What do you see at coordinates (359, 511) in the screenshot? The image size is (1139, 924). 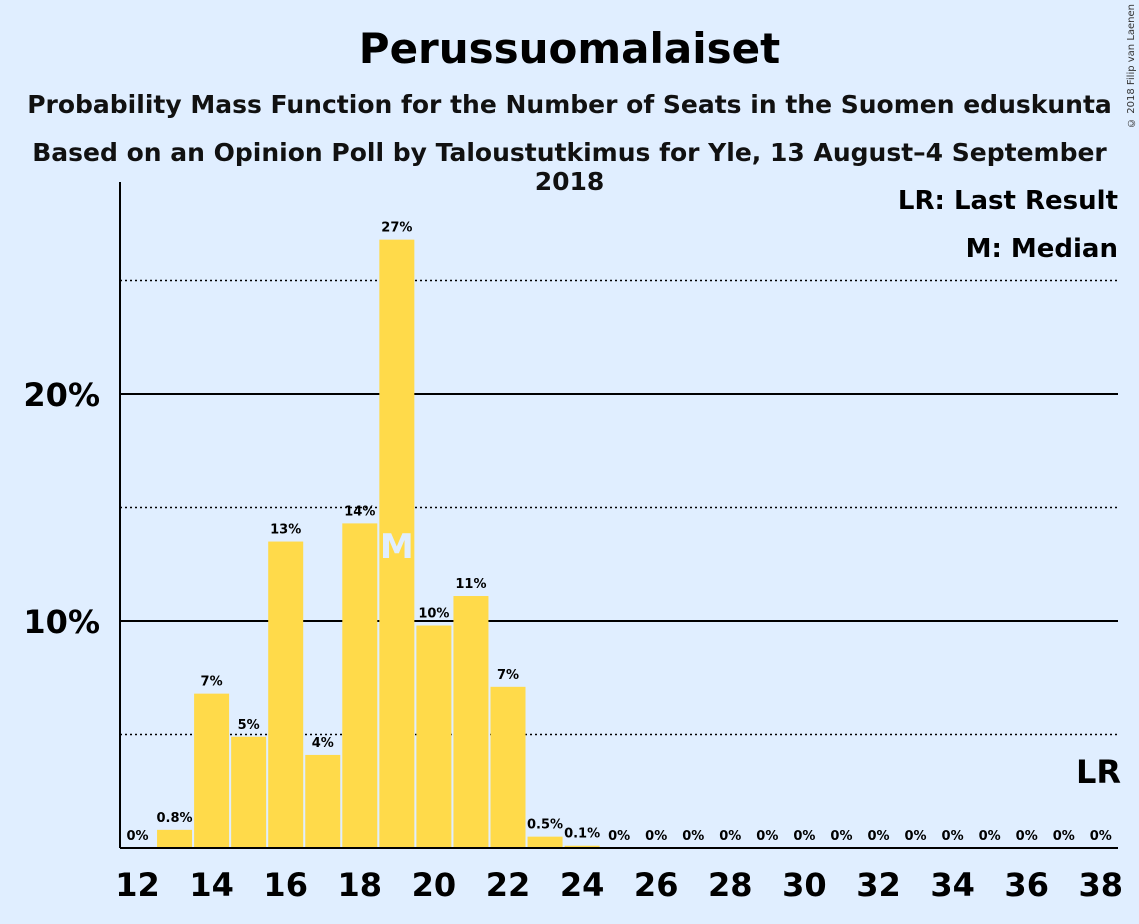 I see `data-label: 14%` at bounding box center [359, 511].